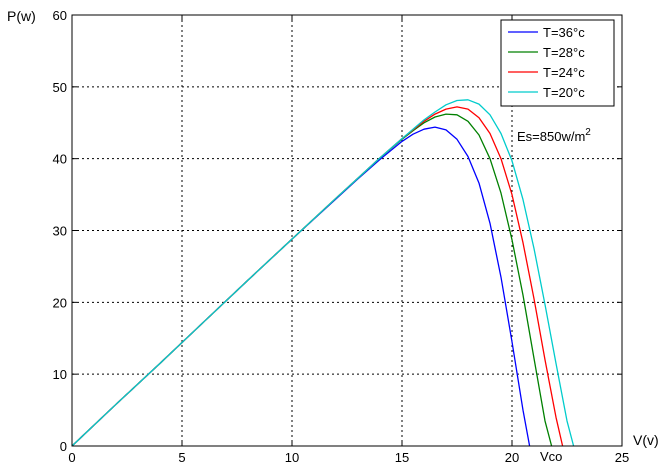 Image resolution: width=670 pixels, height=465 pixels. I want to click on legend-label-4: T=20°c, so click(564, 92).